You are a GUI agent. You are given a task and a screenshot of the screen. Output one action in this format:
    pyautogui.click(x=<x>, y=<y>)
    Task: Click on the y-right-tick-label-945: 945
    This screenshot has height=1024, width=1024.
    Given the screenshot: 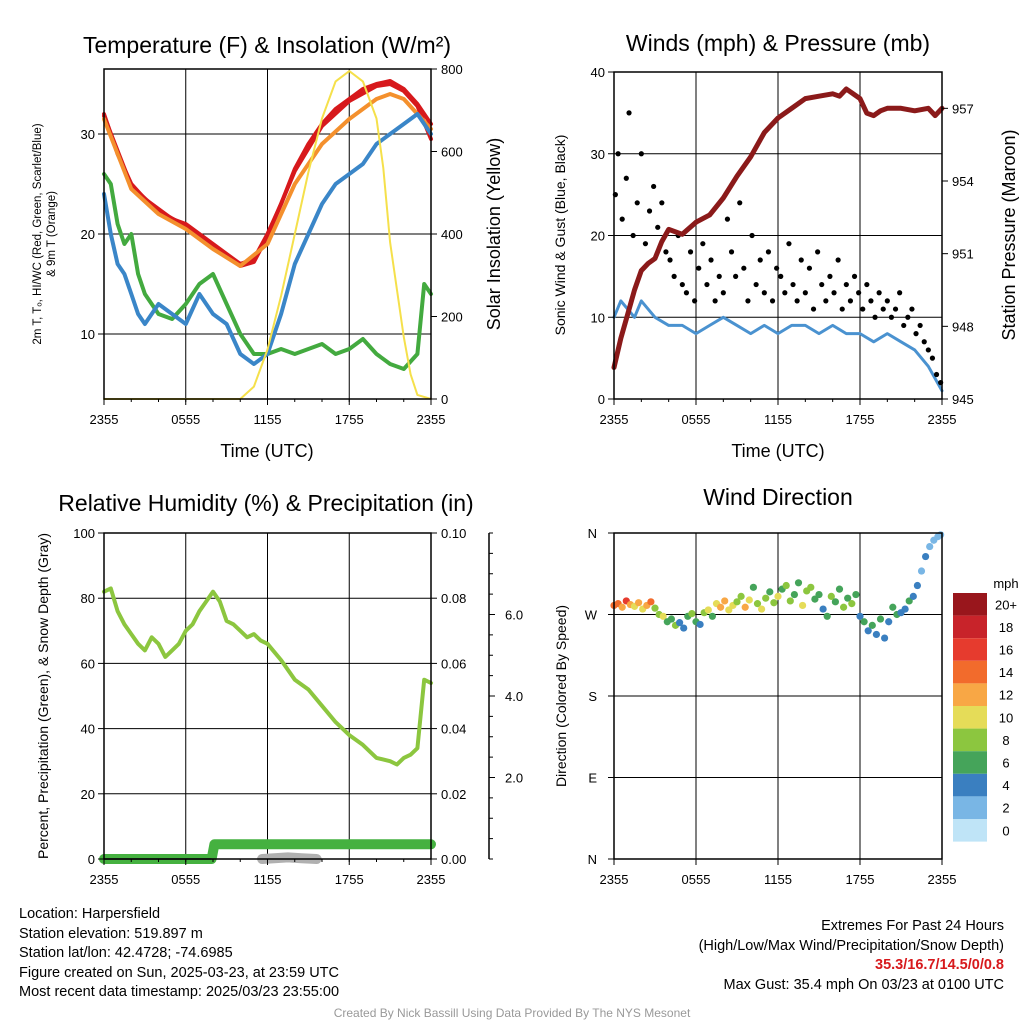 What is the action you would take?
    pyautogui.click(x=963, y=399)
    